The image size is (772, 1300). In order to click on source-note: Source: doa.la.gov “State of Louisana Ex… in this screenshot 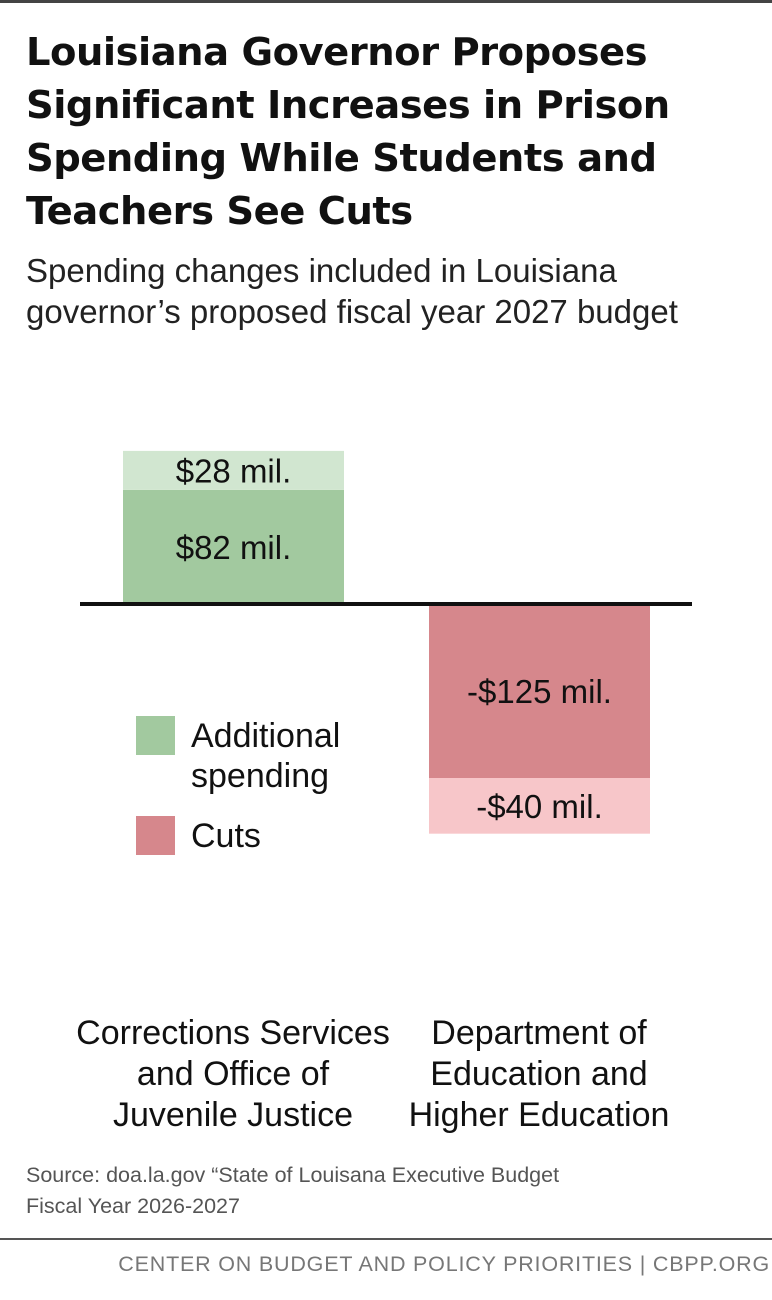, I will do `click(391, 1191)`.